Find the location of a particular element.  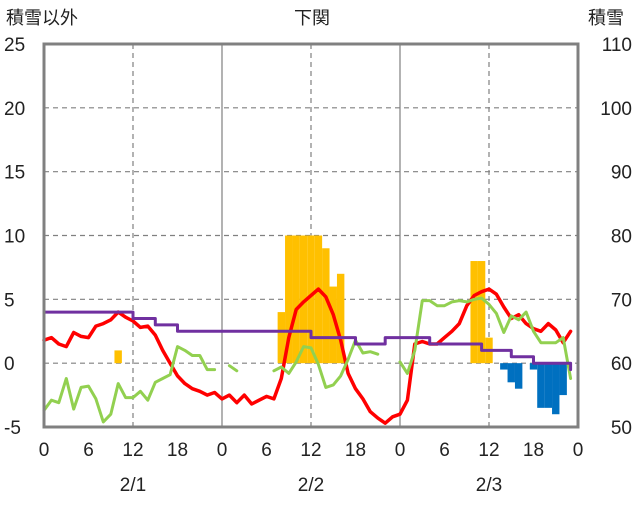

left-tick-label: 5 is located at coordinates (9, 300).